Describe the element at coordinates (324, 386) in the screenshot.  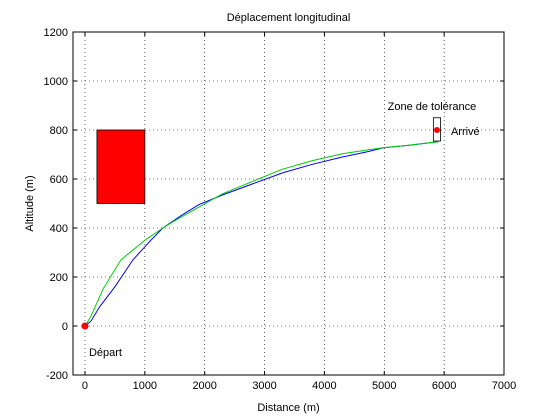
I see `x-tick-label: 4000` at that location.